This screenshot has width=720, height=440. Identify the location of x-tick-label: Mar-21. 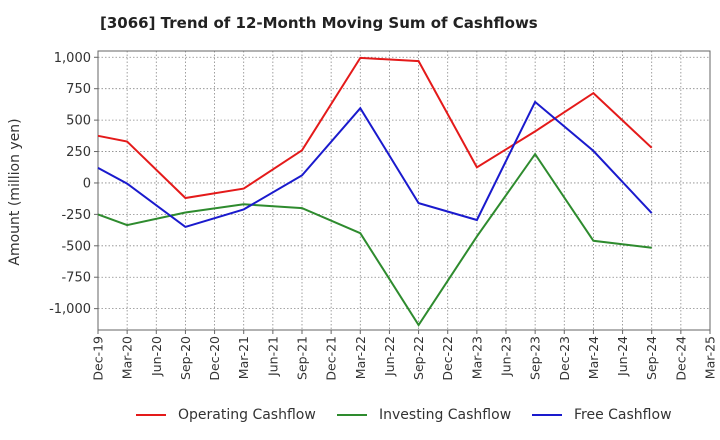
(243, 357).